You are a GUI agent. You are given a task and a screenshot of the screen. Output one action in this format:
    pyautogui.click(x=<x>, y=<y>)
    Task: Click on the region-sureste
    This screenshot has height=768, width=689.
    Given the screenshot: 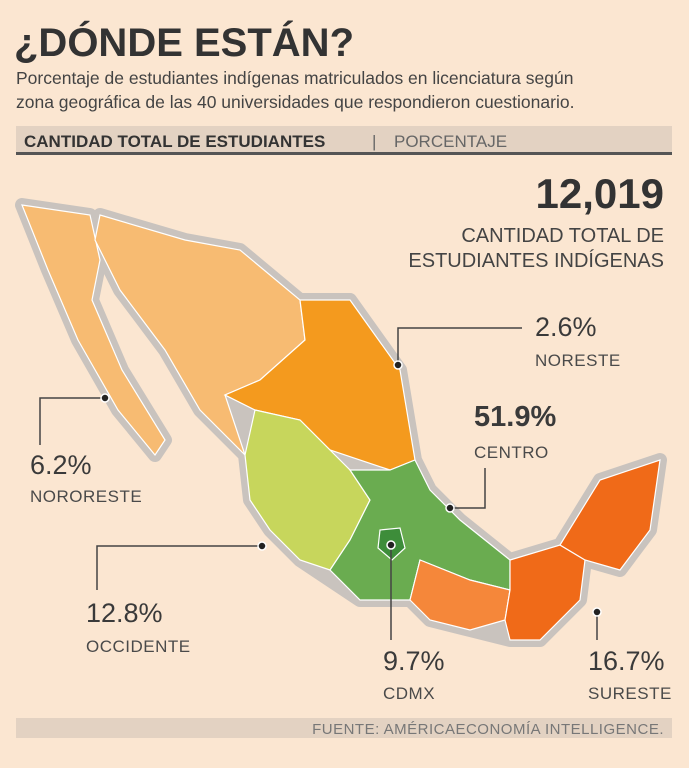 What is the action you would take?
    pyautogui.click(x=545, y=592)
    